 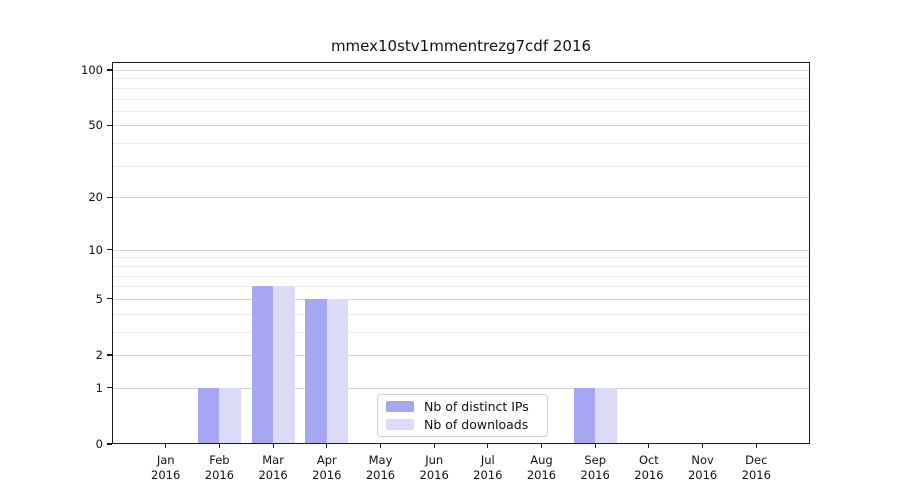 What do you see at coordinates (273, 467) in the screenshot?
I see `x-axis-tick-label-mar: Mar 2016` at bounding box center [273, 467].